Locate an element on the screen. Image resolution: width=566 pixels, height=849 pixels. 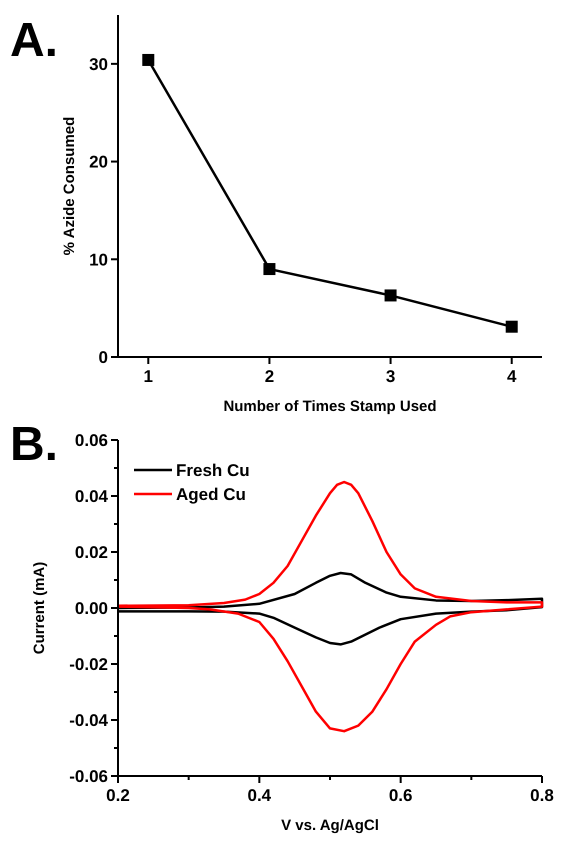
y-tick-label: 0.04 is located at coordinates (91, 496).